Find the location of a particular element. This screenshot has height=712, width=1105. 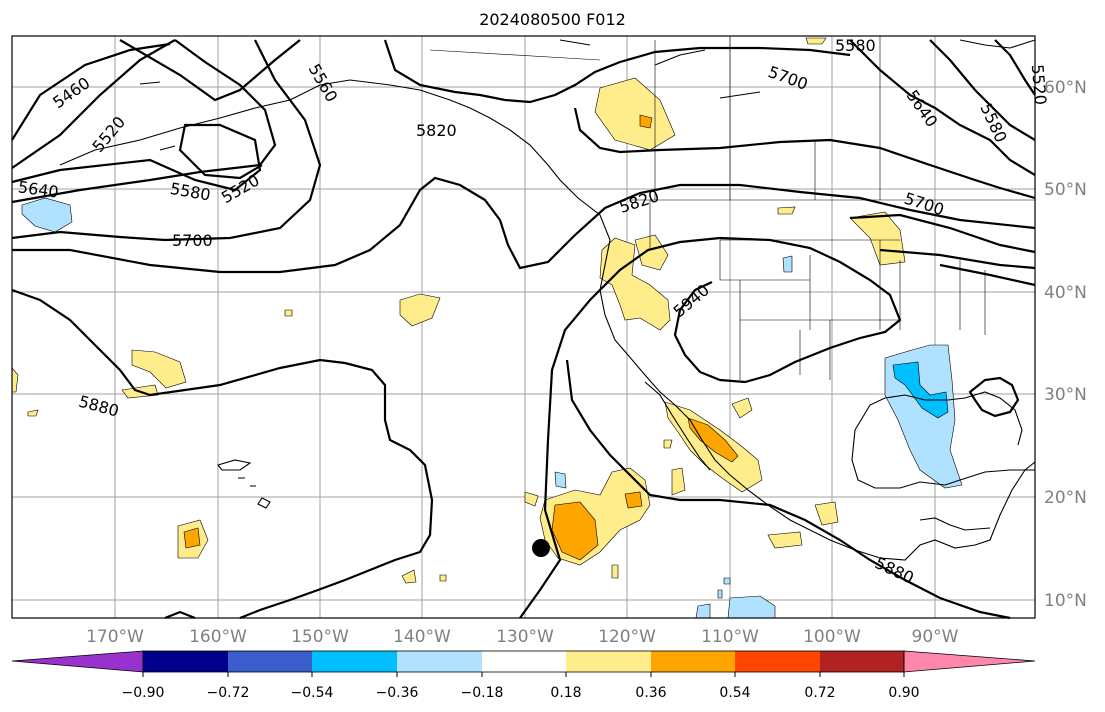

lat-label: 30°N is located at coordinates (1065, 395).